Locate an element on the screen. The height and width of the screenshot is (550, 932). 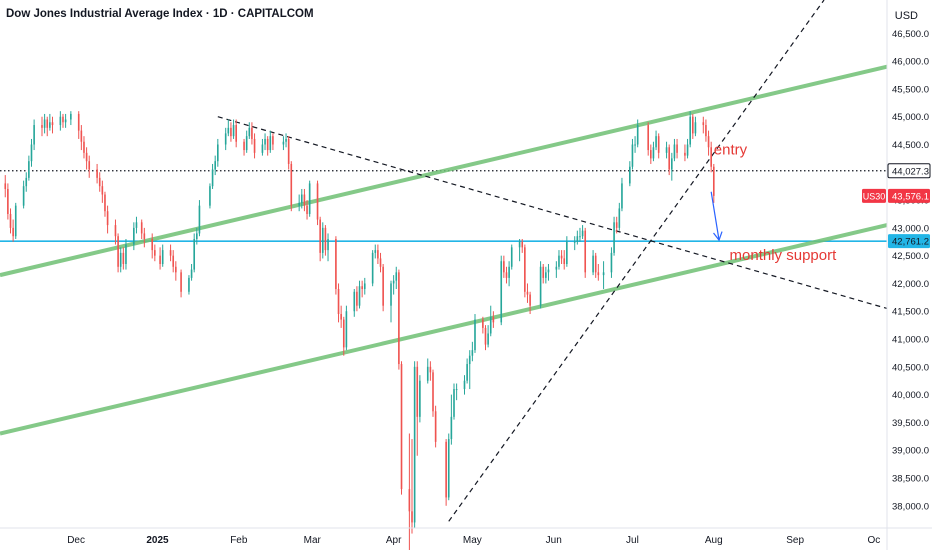
time-axis: Dec 2025 Feb Mar Apr May Jun Jul Aug Sep Oc is located at coordinates (473, 540).